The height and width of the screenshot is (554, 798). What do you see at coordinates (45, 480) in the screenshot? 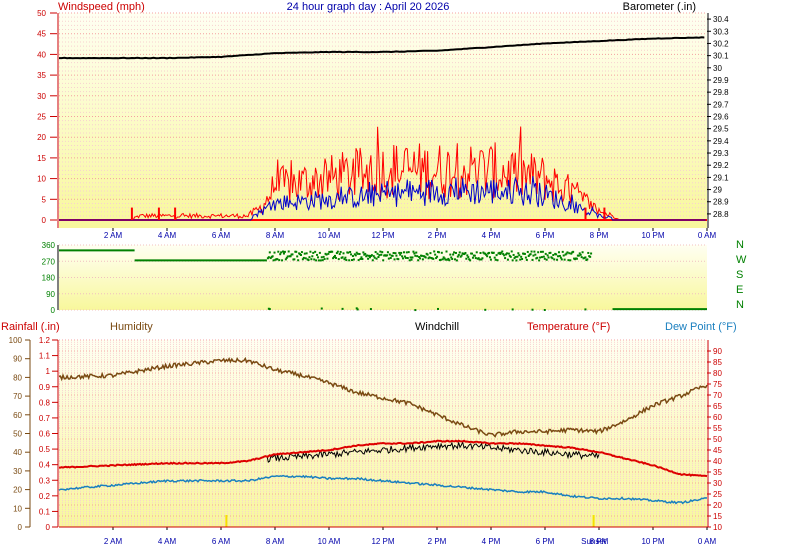
I see `rain-axis-tick: 0.3` at bounding box center [45, 480].